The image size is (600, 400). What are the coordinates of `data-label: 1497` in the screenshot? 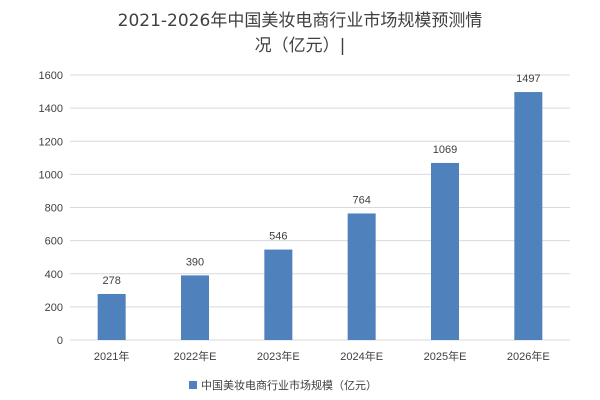 It's located at (528, 79).